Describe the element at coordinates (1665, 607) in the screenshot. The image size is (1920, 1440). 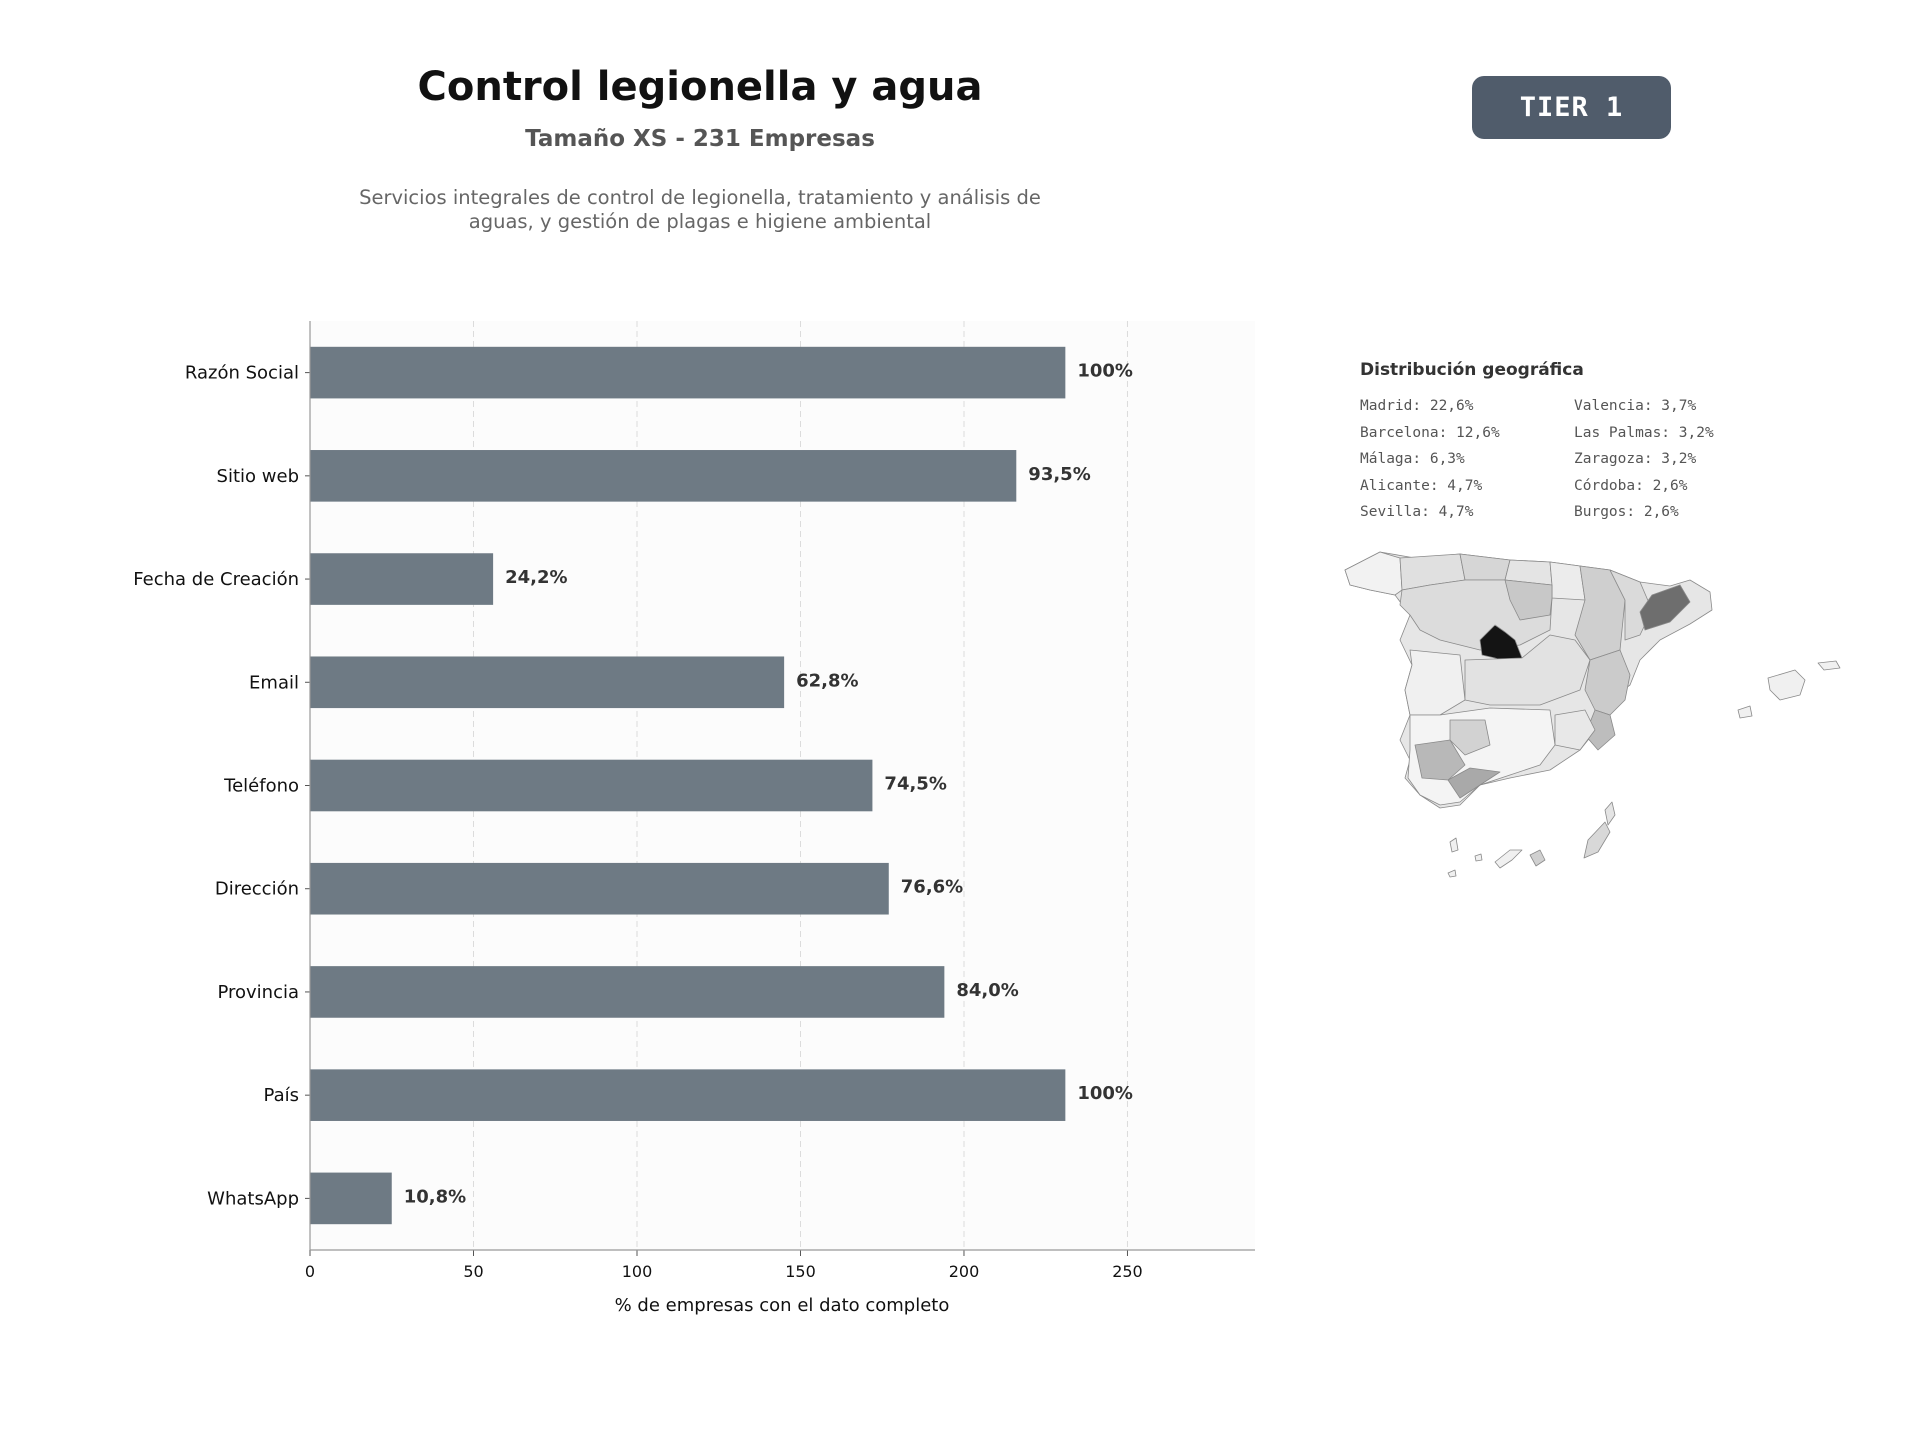
I see `region-barcelona` at that location.